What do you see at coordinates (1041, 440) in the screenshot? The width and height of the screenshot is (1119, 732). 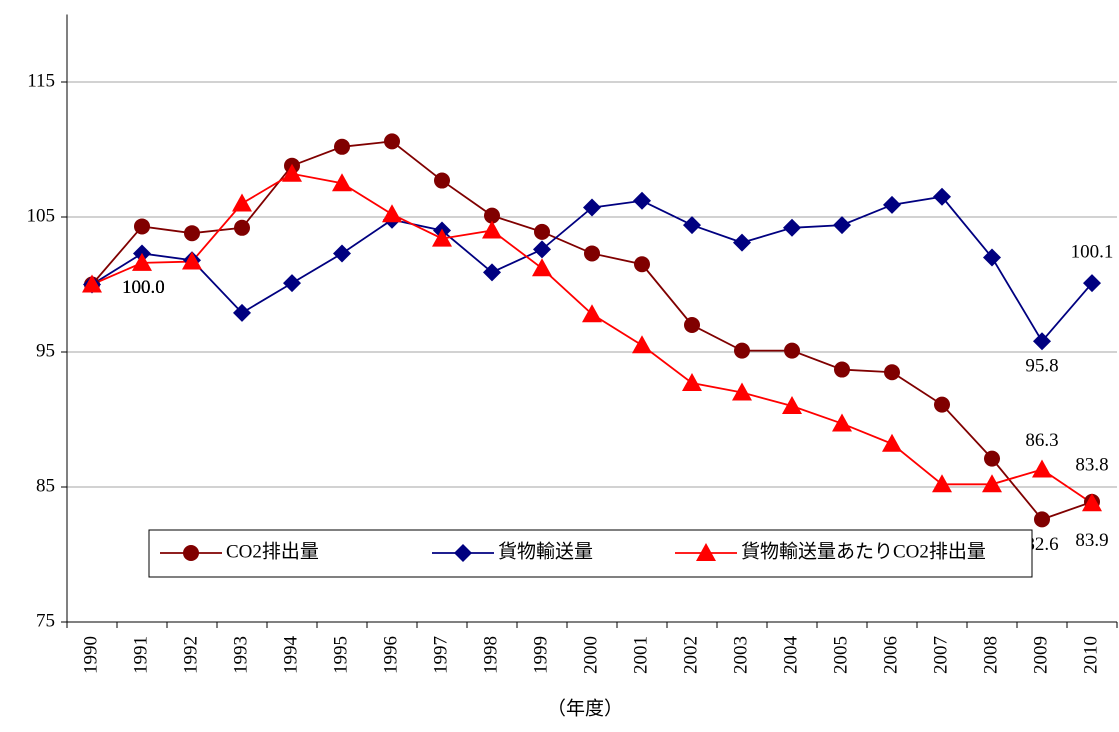 I see `data-label: 86.3` at bounding box center [1041, 440].